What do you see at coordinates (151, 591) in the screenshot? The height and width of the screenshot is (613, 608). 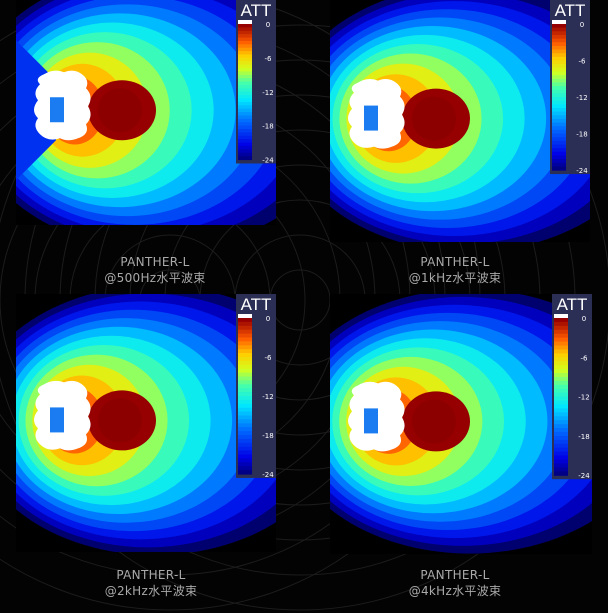 I see `frequency-label: @2kHz水平波束` at bounding box center [151, 591].